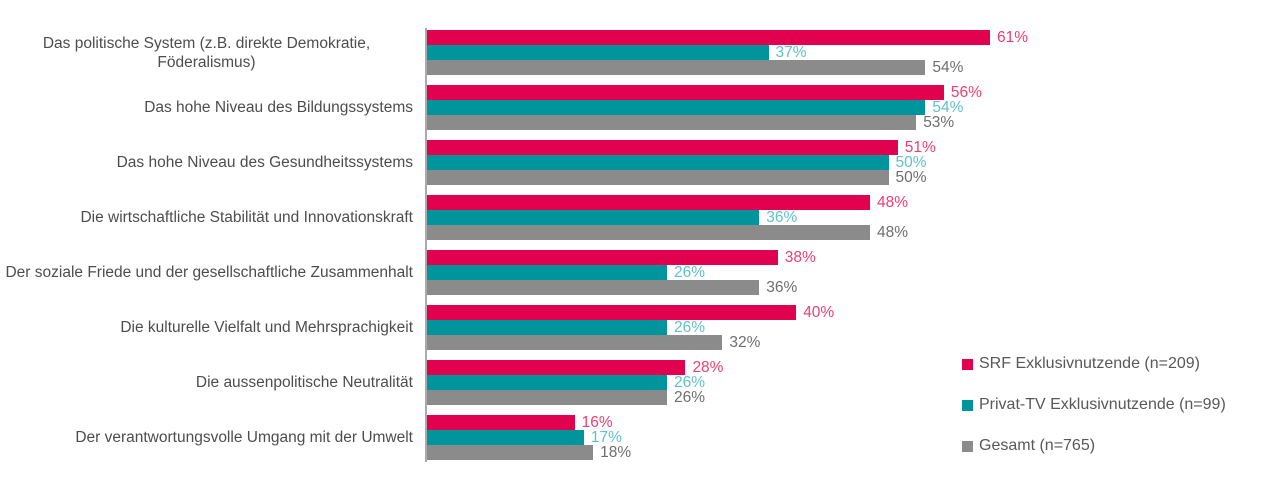 This screenshot has height=492, width=1280. What do you see at coordinates (800, 257) in the screenshot?
I see `value-label-srf: 38%` at bounding box center [800, 257].